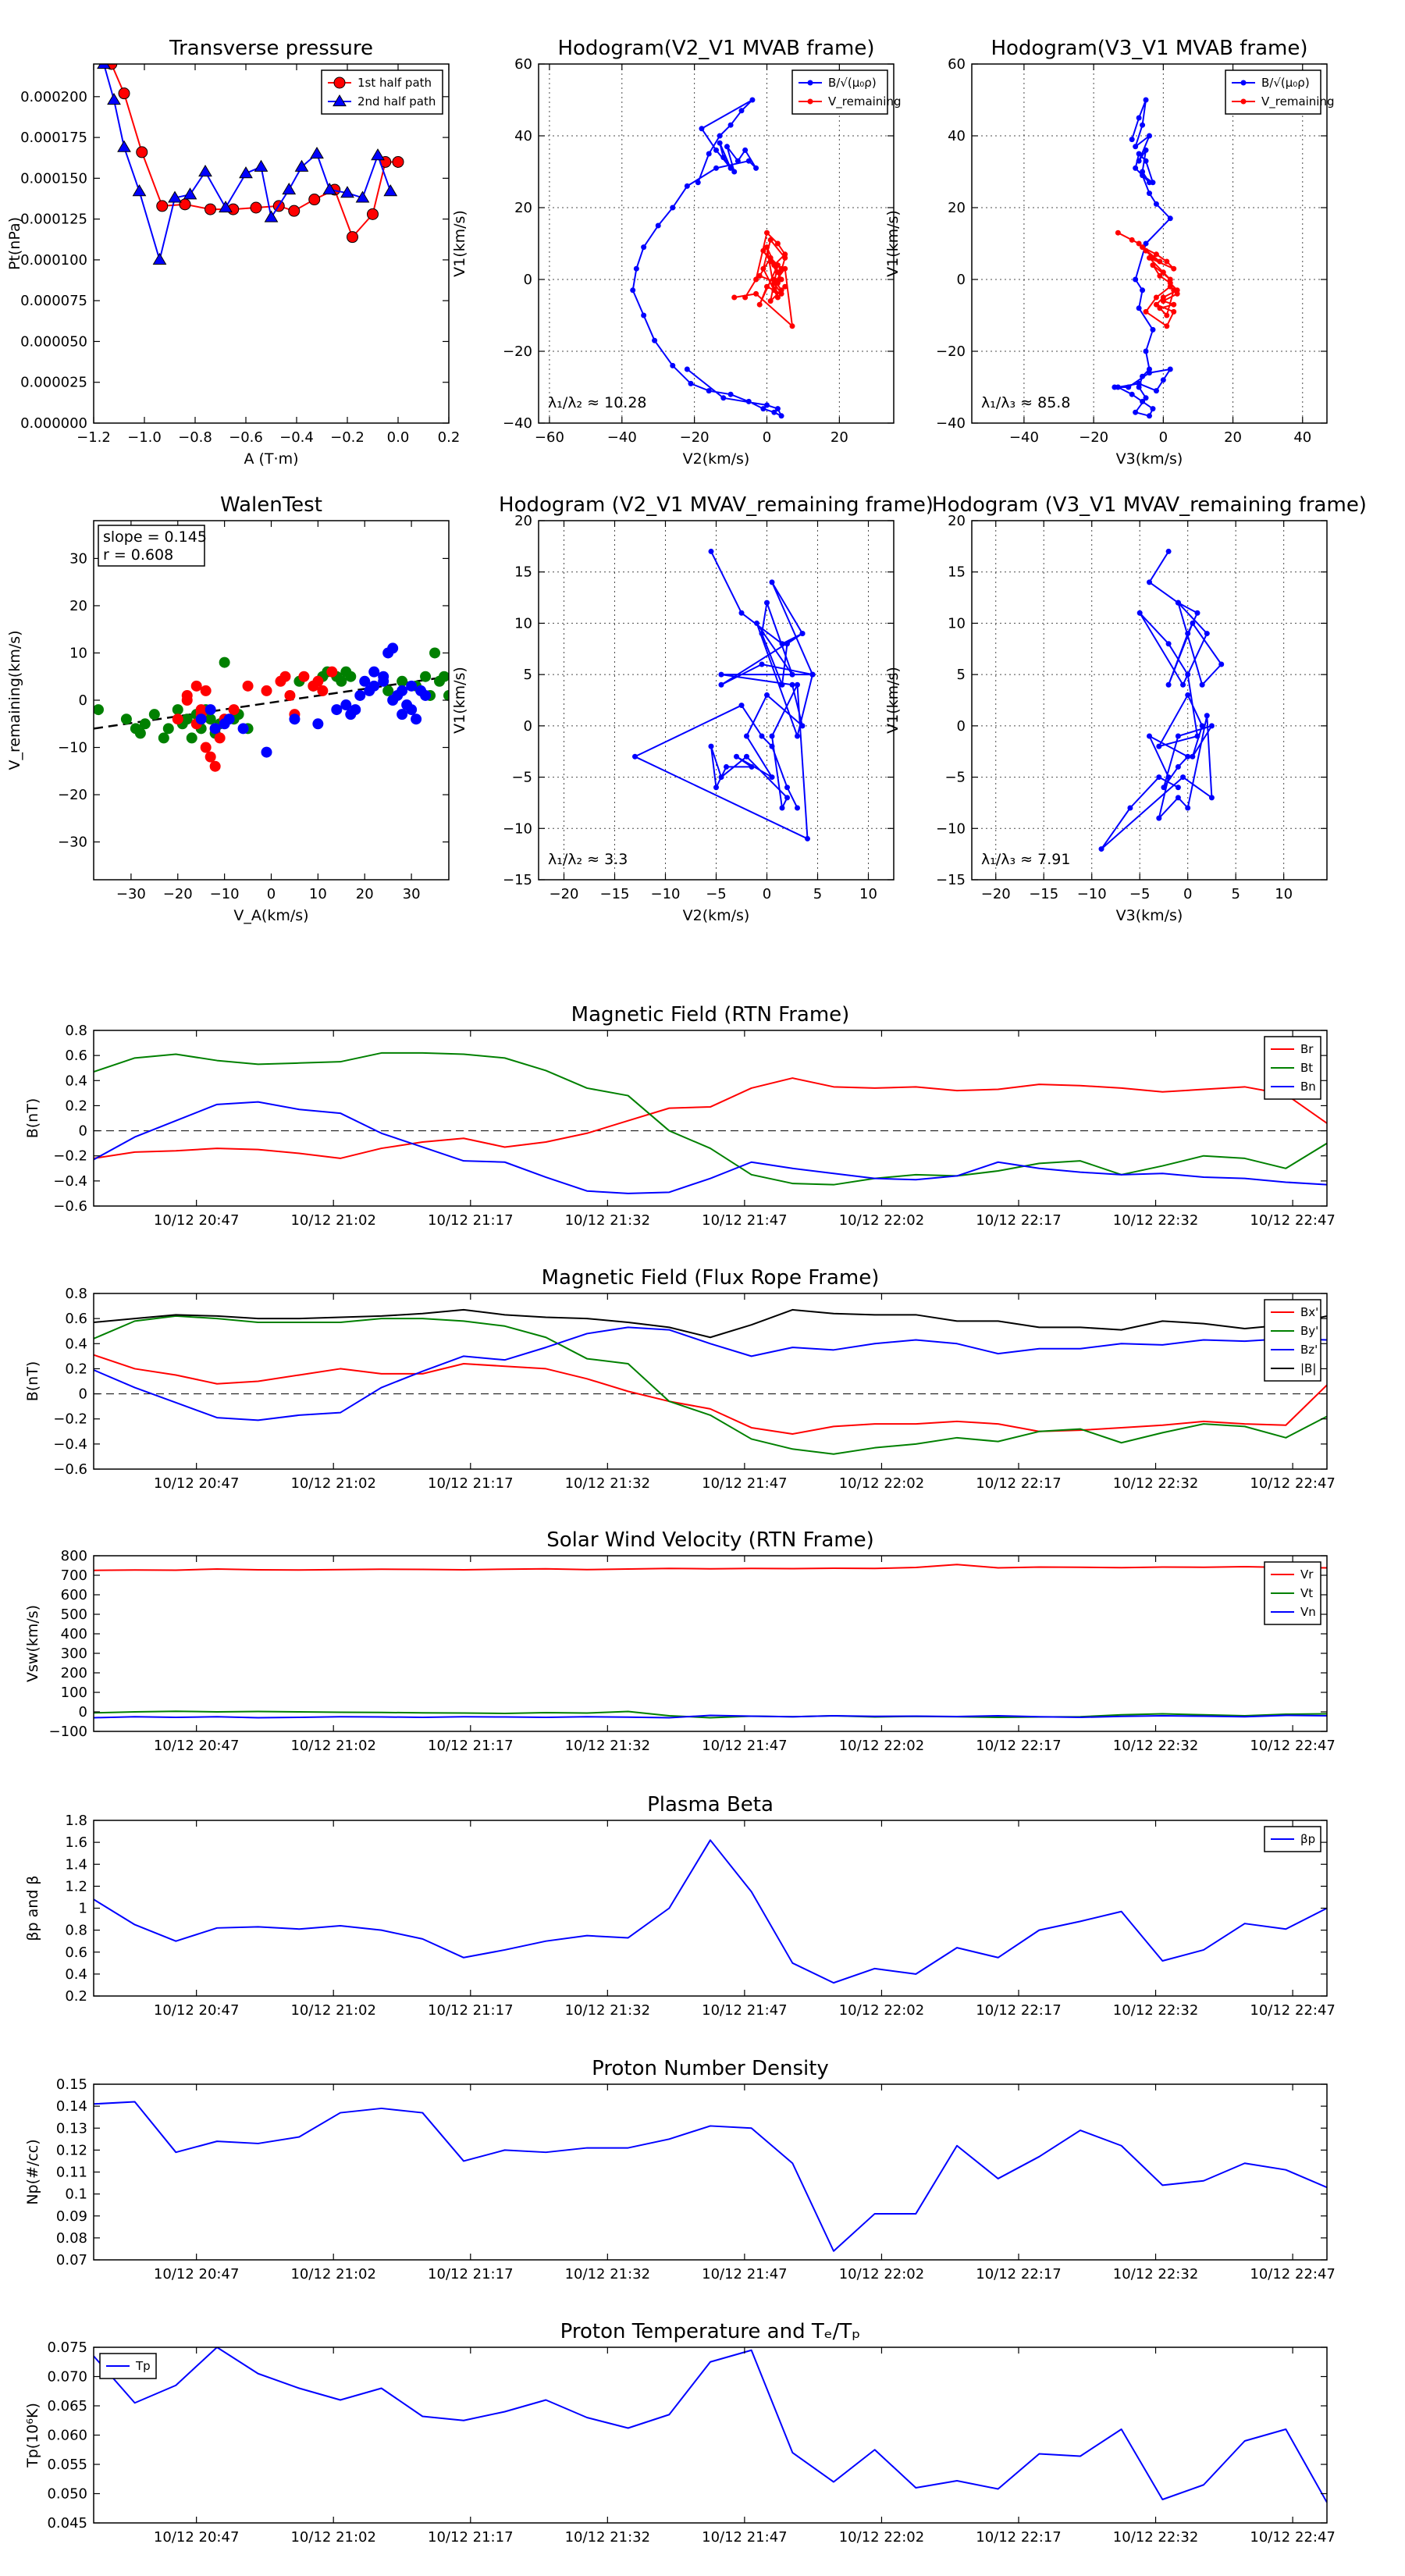  Describe the element at coordinates (318, 894) in the screenshot. I see `x-tick-label: 10` at that location.